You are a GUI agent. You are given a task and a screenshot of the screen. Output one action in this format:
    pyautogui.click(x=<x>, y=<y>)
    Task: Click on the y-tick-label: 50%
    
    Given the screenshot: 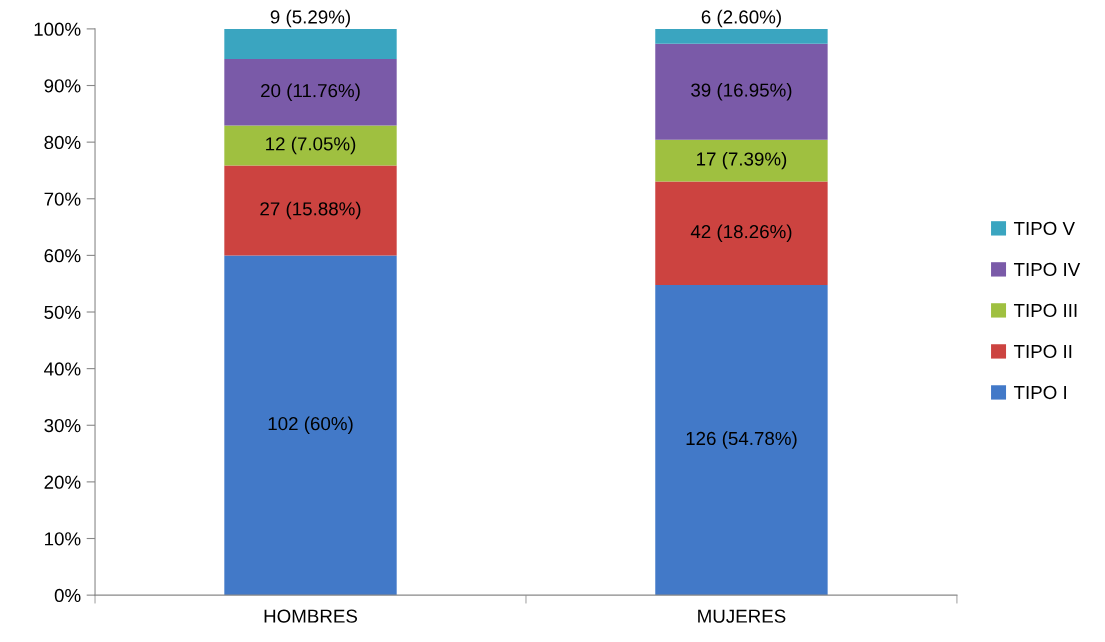 What is the action you would take?
    pyautogui.click(x=62, y=312)
    